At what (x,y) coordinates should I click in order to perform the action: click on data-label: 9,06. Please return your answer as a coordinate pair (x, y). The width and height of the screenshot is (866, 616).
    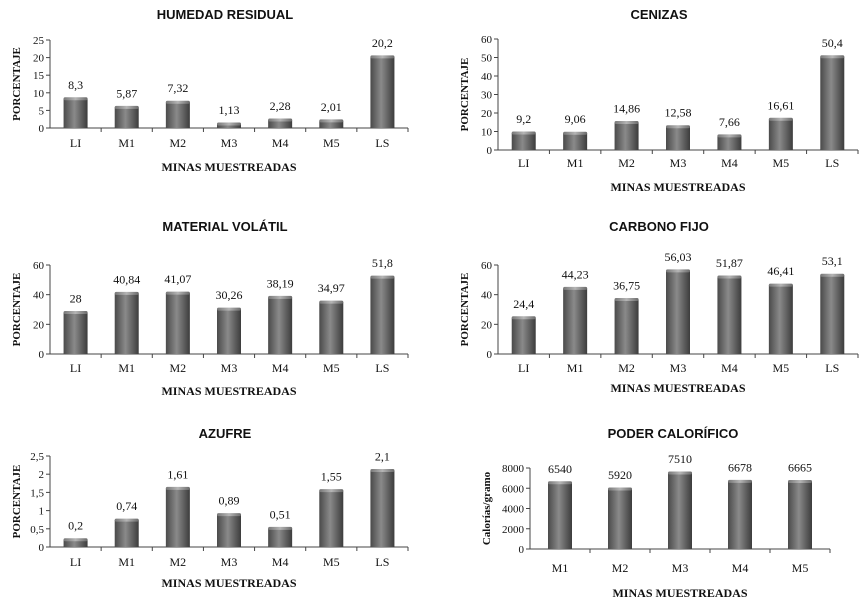
    Looking at the image, I should click on (575, 119).